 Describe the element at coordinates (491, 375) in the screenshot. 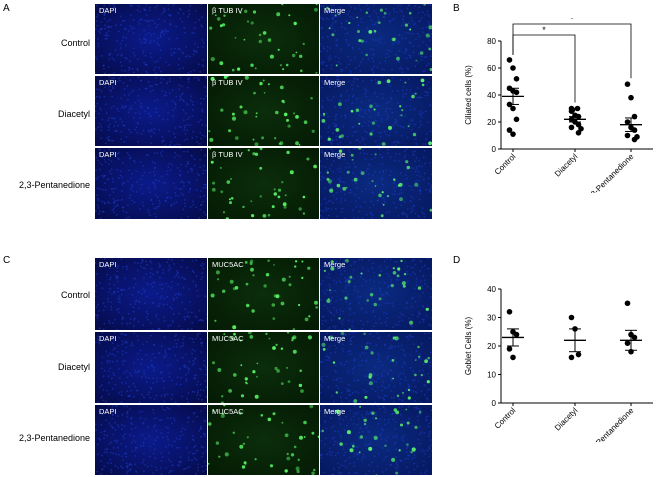

I see `y-tick-label: 10` at that location.